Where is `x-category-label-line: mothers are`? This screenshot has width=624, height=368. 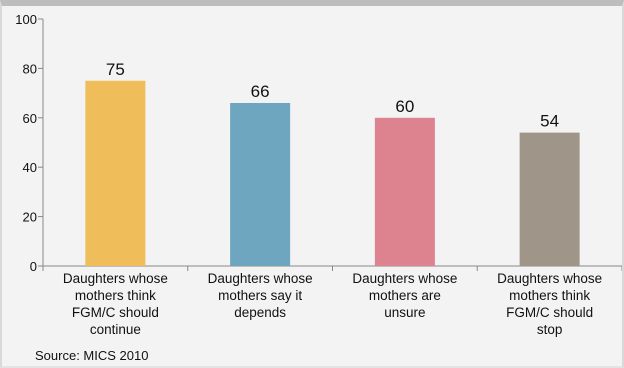
x-category-label-line: mothers are is located at coordinates (405, 295).